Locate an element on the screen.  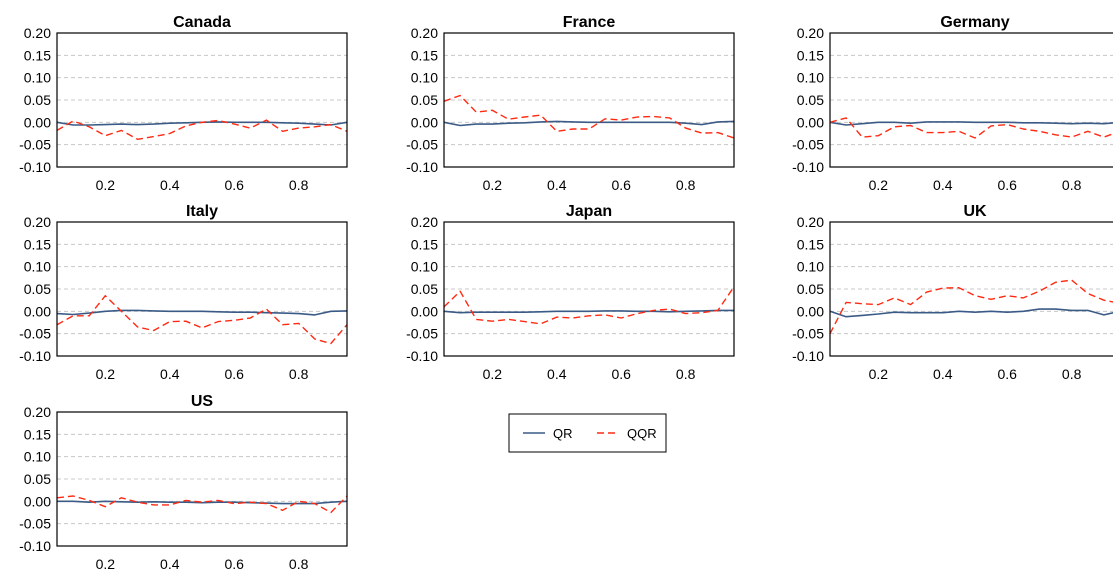
panel-title-japan: Japan is located at coordinates (589, 211).